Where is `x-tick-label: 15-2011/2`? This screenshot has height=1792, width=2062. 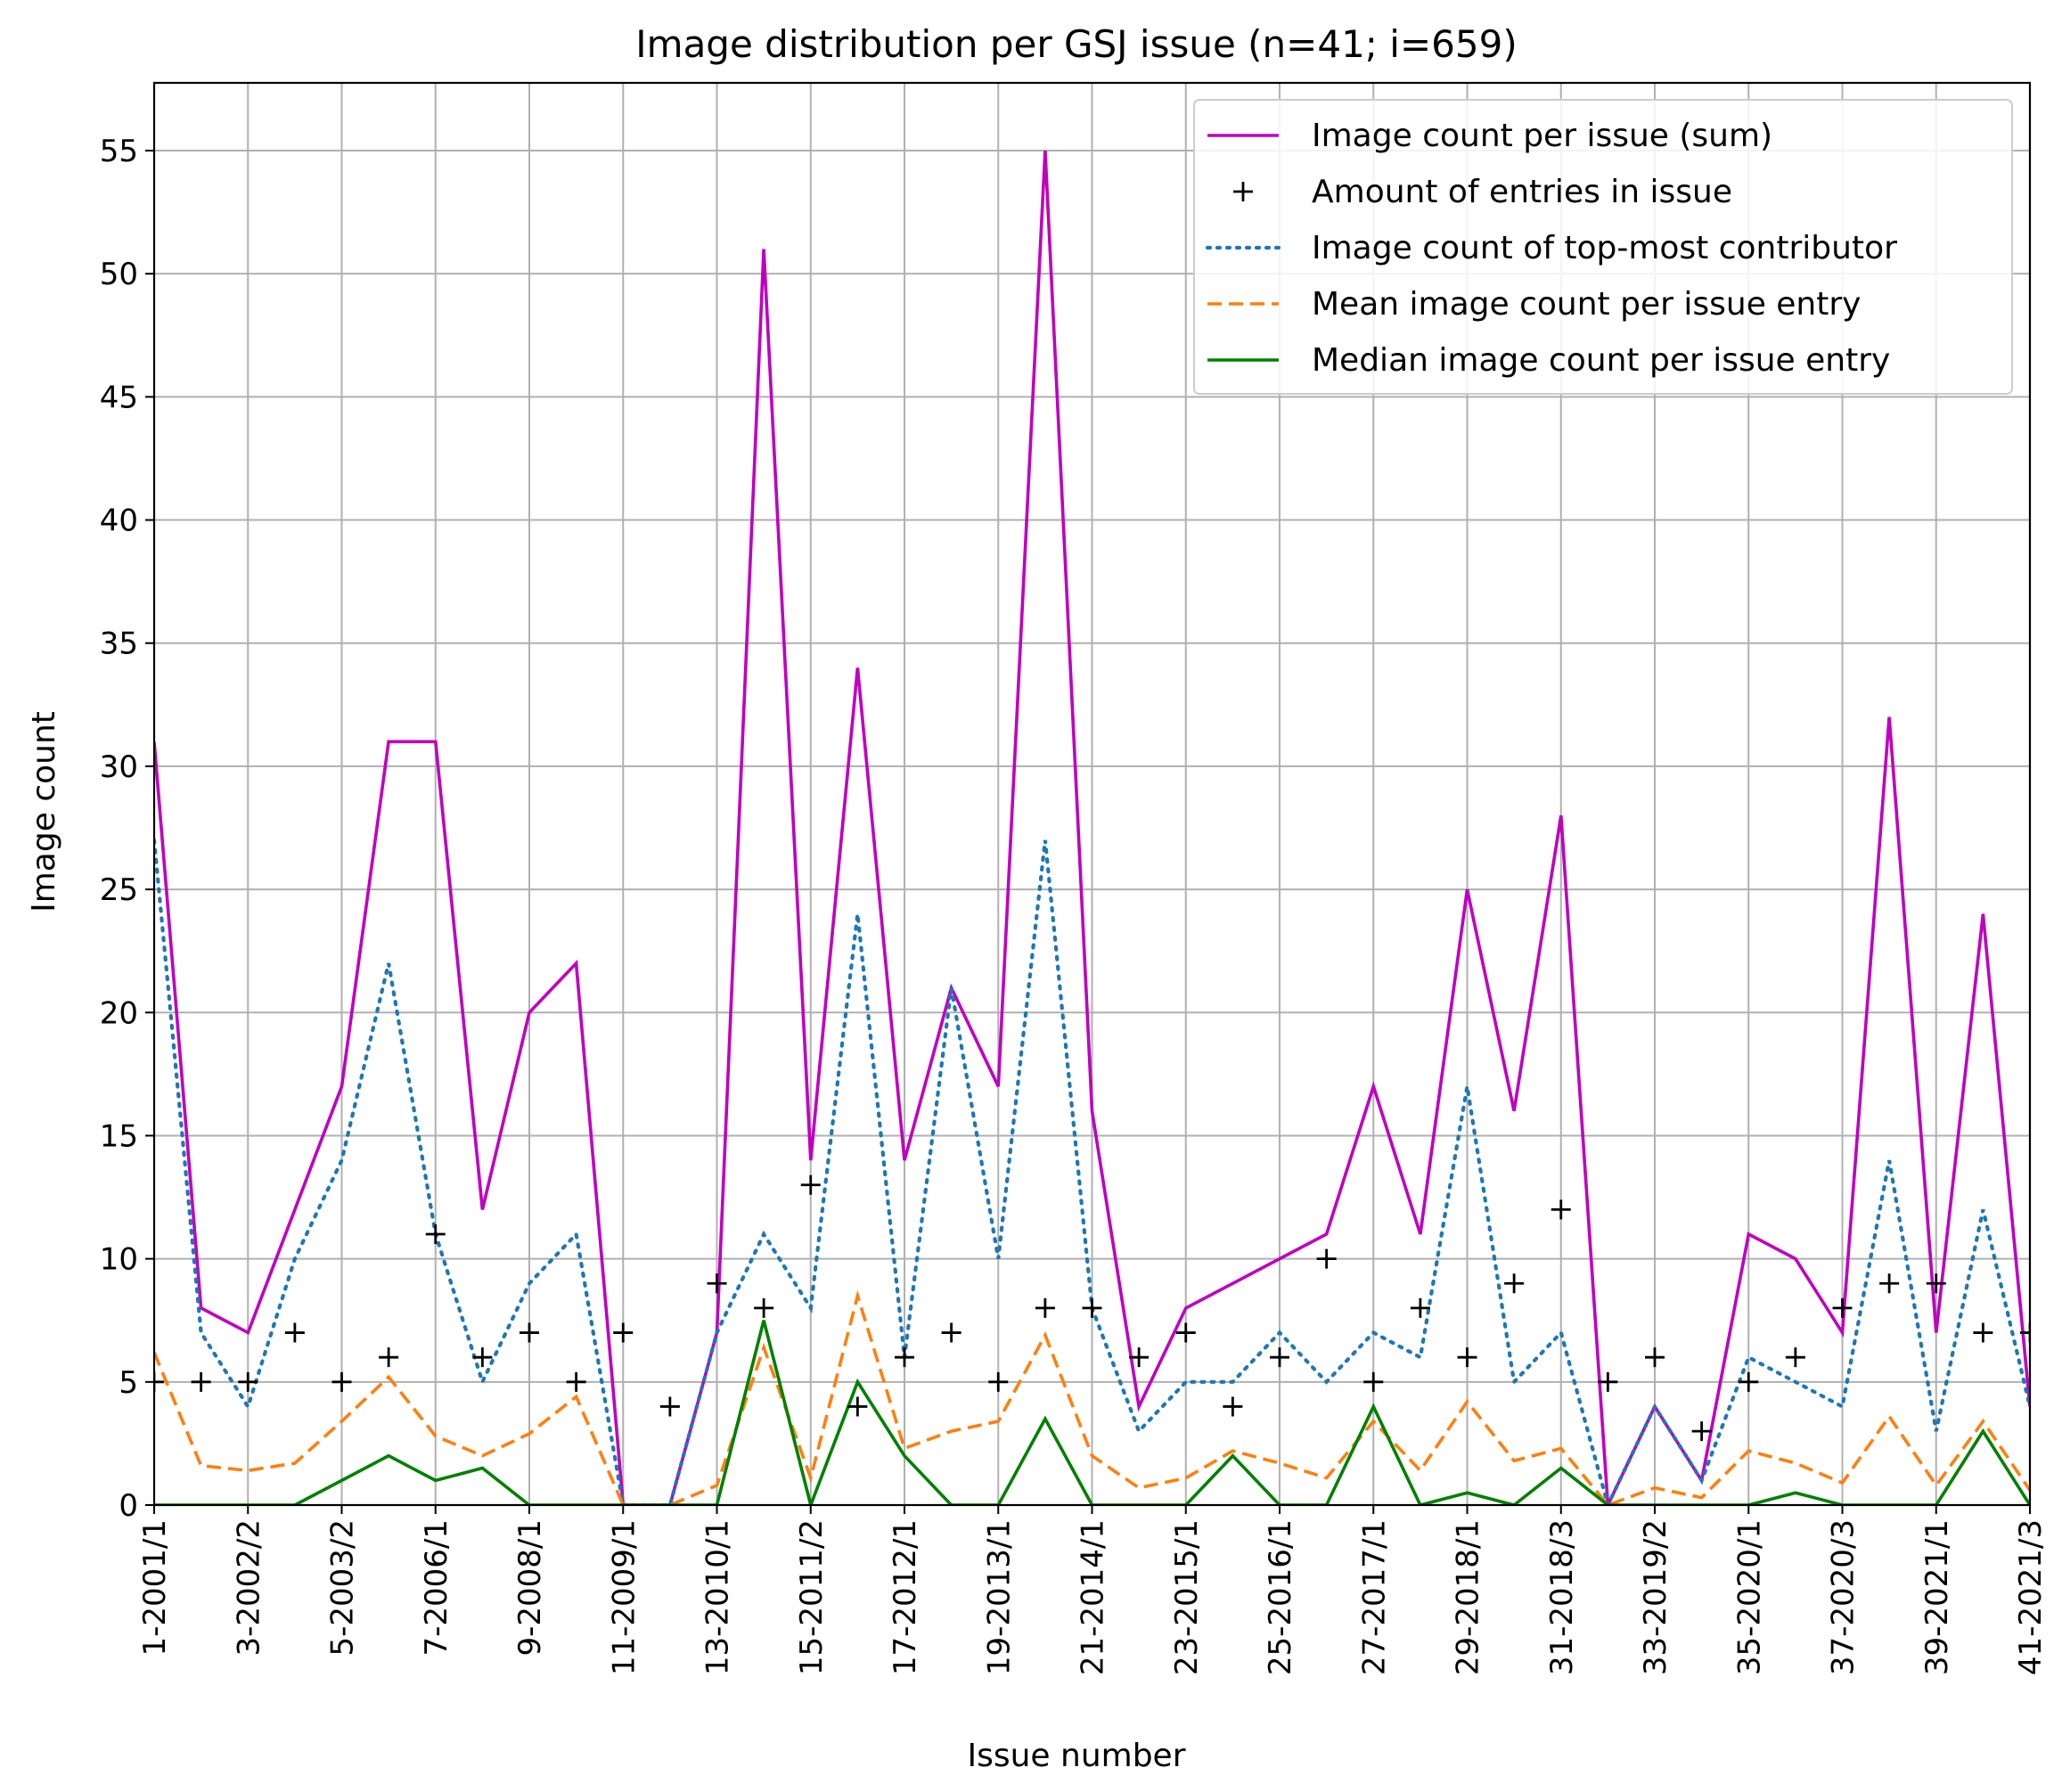
x-tick-label: 15-2011/2 is located at coordinates (812, 1597).